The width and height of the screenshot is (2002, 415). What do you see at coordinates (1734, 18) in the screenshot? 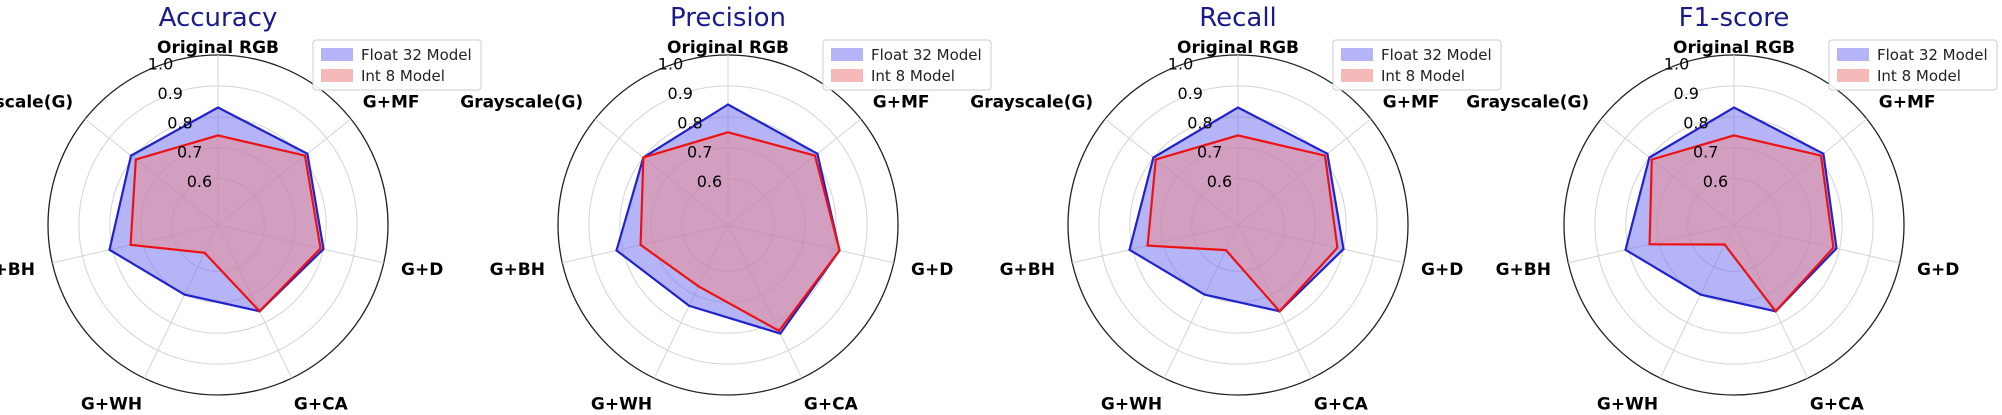
I see `chart-title: F1-score` at bounding box center [1734, 18].